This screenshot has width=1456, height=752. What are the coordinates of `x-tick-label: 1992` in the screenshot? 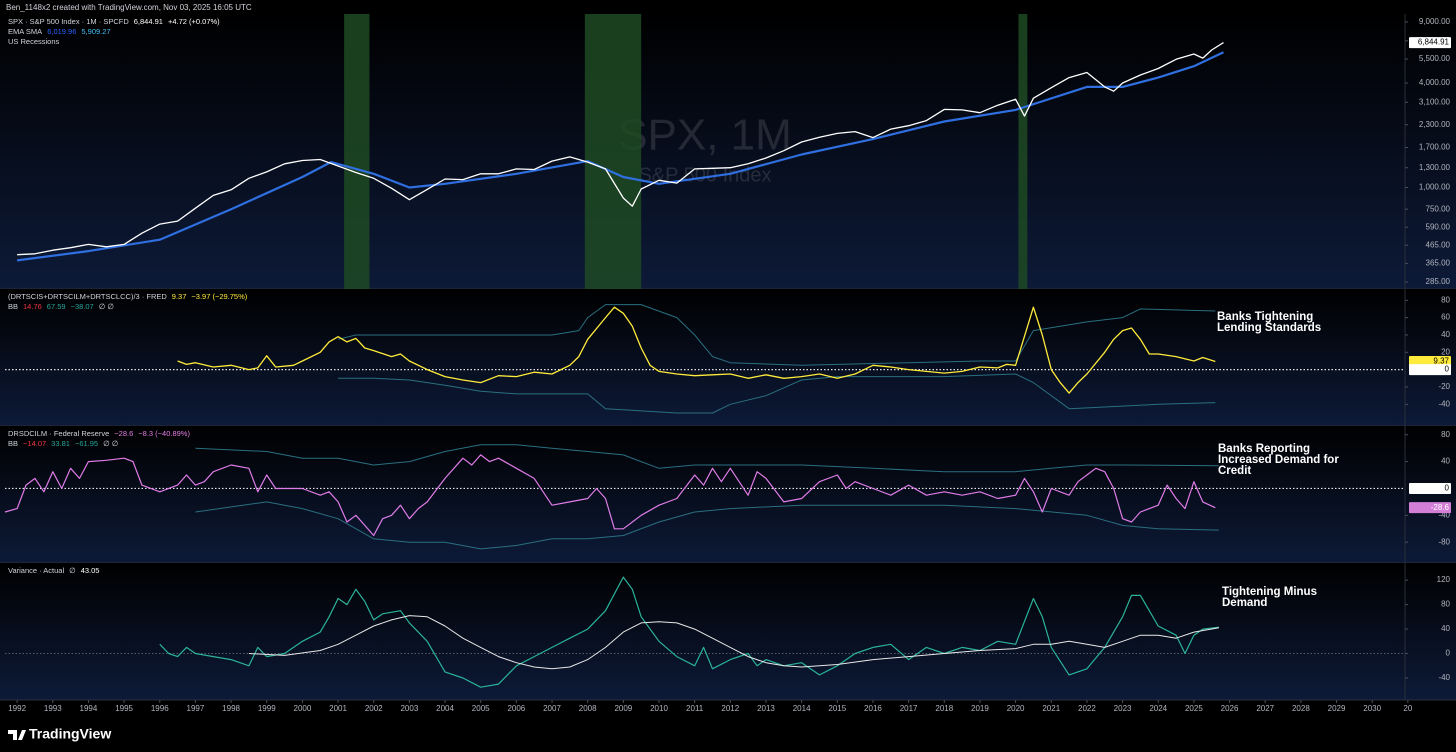 It's located at (17, 708).